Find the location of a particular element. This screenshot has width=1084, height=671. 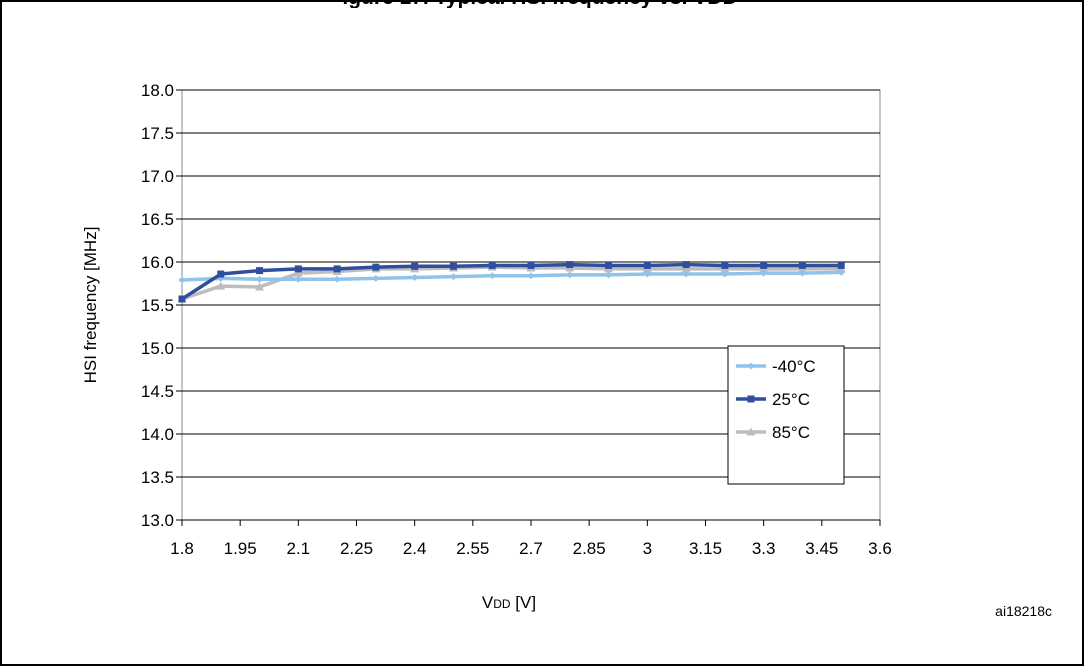

x-tick-label: 3.15 is located at coordinates (705, 548).